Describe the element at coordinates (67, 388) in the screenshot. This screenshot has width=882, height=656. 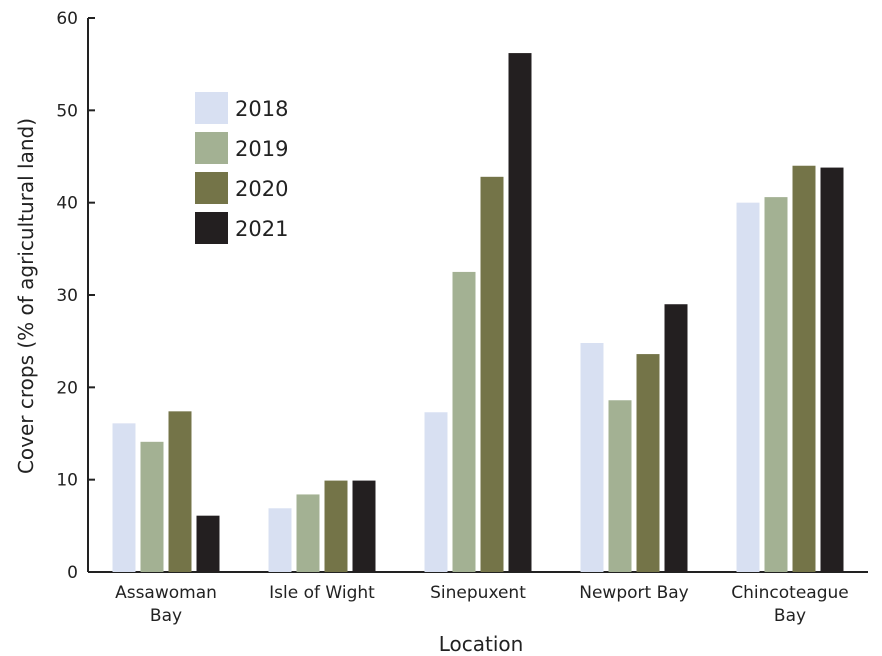
I see `y-tick-label: 20` at that location.